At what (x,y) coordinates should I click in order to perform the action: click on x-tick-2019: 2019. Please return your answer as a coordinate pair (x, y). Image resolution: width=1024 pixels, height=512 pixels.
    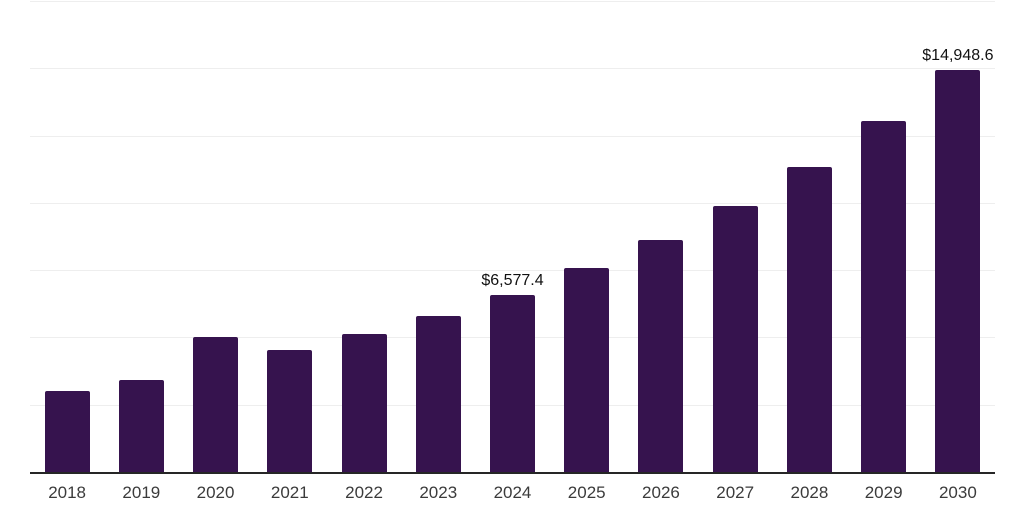
    Looking at the image, I should click on (141, 492).